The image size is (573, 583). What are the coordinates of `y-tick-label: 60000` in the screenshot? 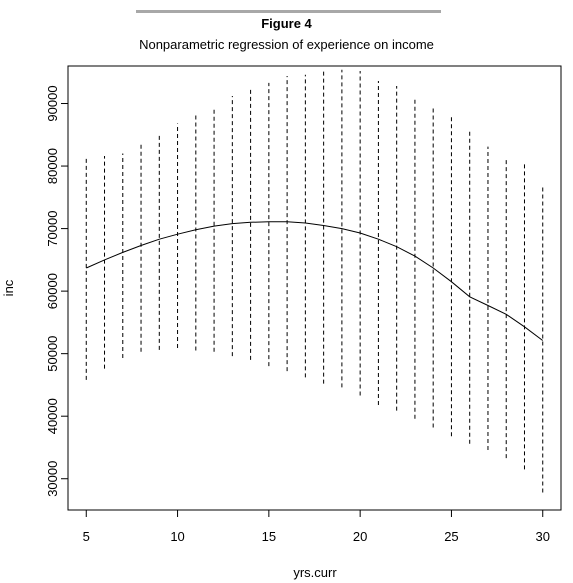 It's located at (52, 291).